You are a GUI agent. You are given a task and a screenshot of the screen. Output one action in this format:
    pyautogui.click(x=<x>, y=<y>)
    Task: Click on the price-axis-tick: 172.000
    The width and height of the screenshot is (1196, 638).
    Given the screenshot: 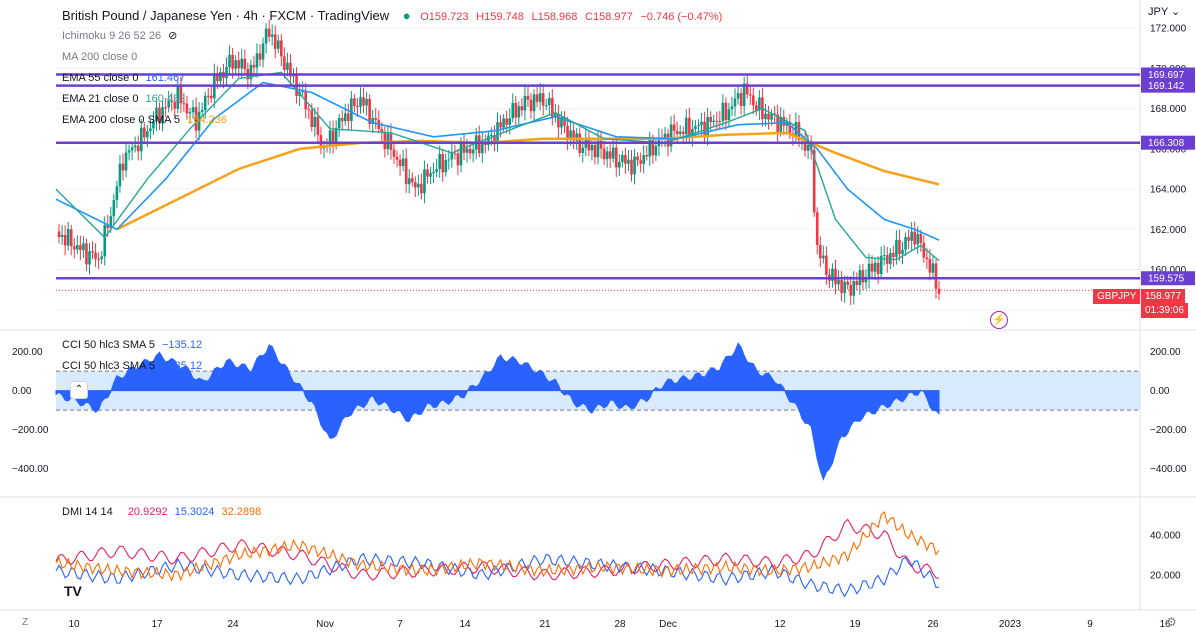 What is the action you would take?
    pyautogui.click(x=1168, y=29)
    